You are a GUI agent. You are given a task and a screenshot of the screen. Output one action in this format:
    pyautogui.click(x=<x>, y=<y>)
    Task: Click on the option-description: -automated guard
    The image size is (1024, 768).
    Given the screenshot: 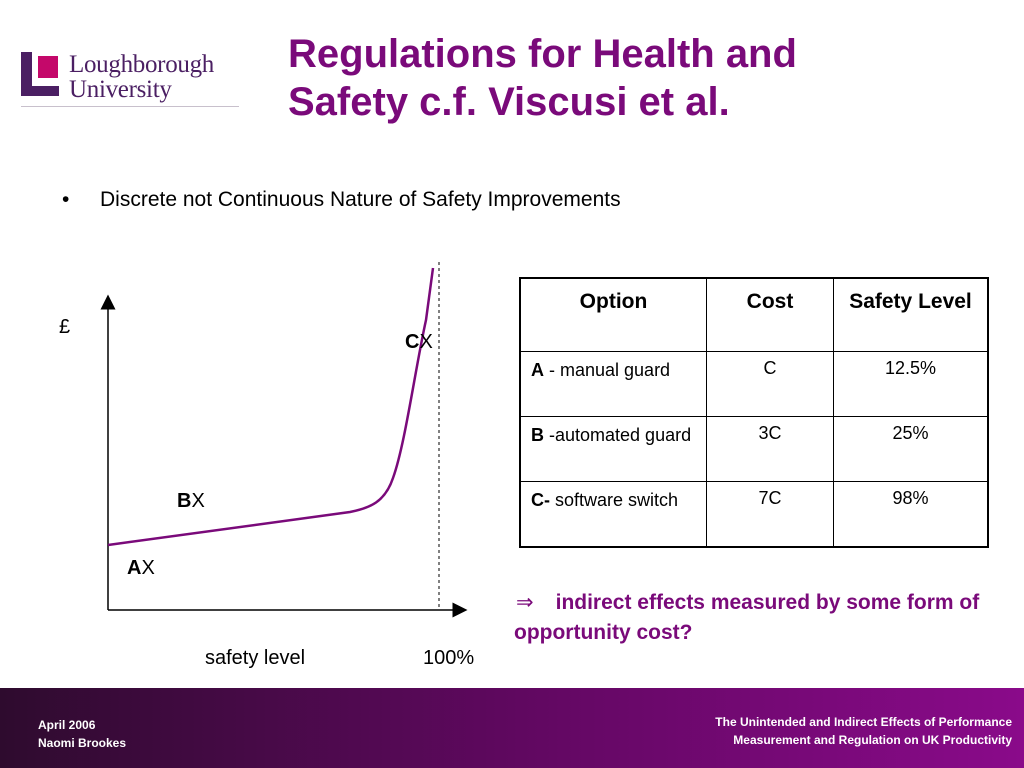 What is the action you would take?
    pyautogui.click(x=618, y=435)
    